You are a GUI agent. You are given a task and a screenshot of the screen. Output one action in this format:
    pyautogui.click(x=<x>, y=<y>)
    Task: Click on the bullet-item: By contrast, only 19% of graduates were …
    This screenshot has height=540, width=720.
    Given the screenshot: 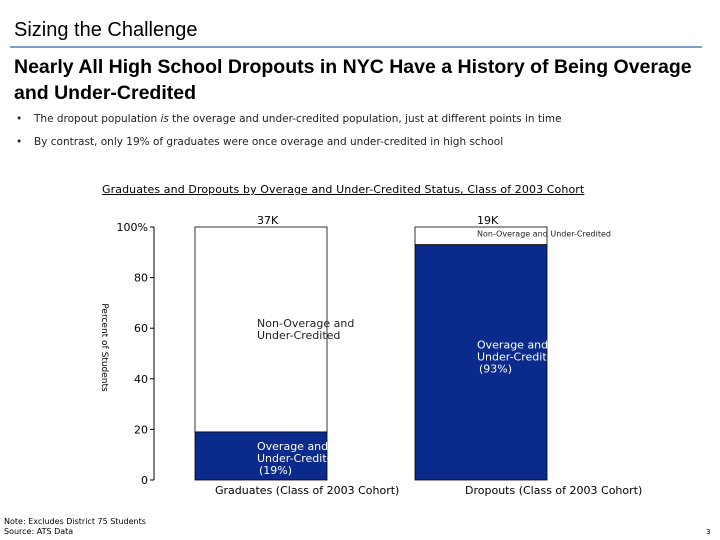 What is the action you would take?
    pyautogui.click(x=288, y=146)
    